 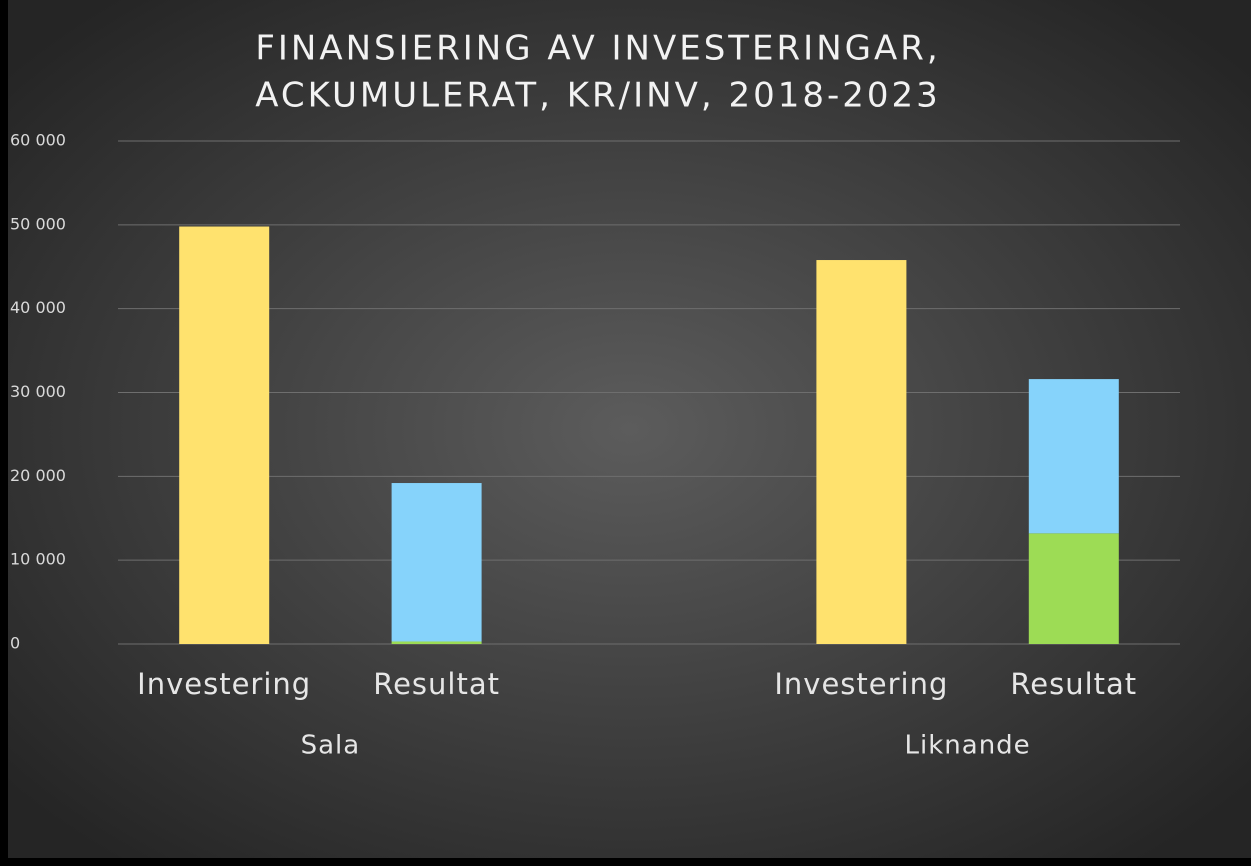 What do you see at coordinates (968, 746) in the screenshot?
I see `group-label: Liknande` at bounding box center [968, 746].